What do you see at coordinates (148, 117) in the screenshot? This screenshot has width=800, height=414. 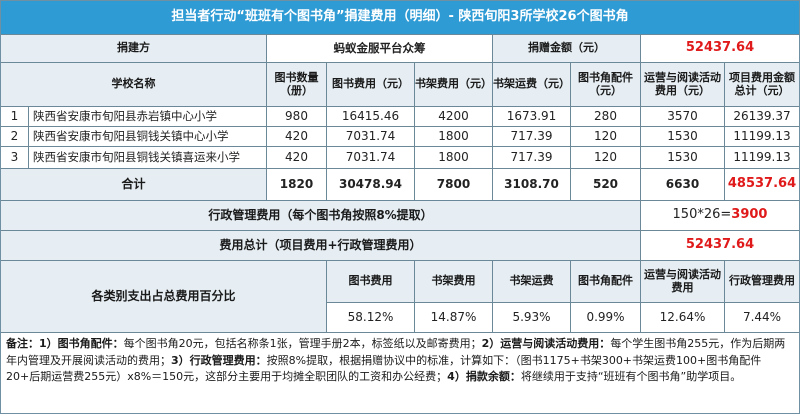 I see `school-name: 陕西省安康市旬阳县赤岩镇中心小学` at bounding box center [148, 117].